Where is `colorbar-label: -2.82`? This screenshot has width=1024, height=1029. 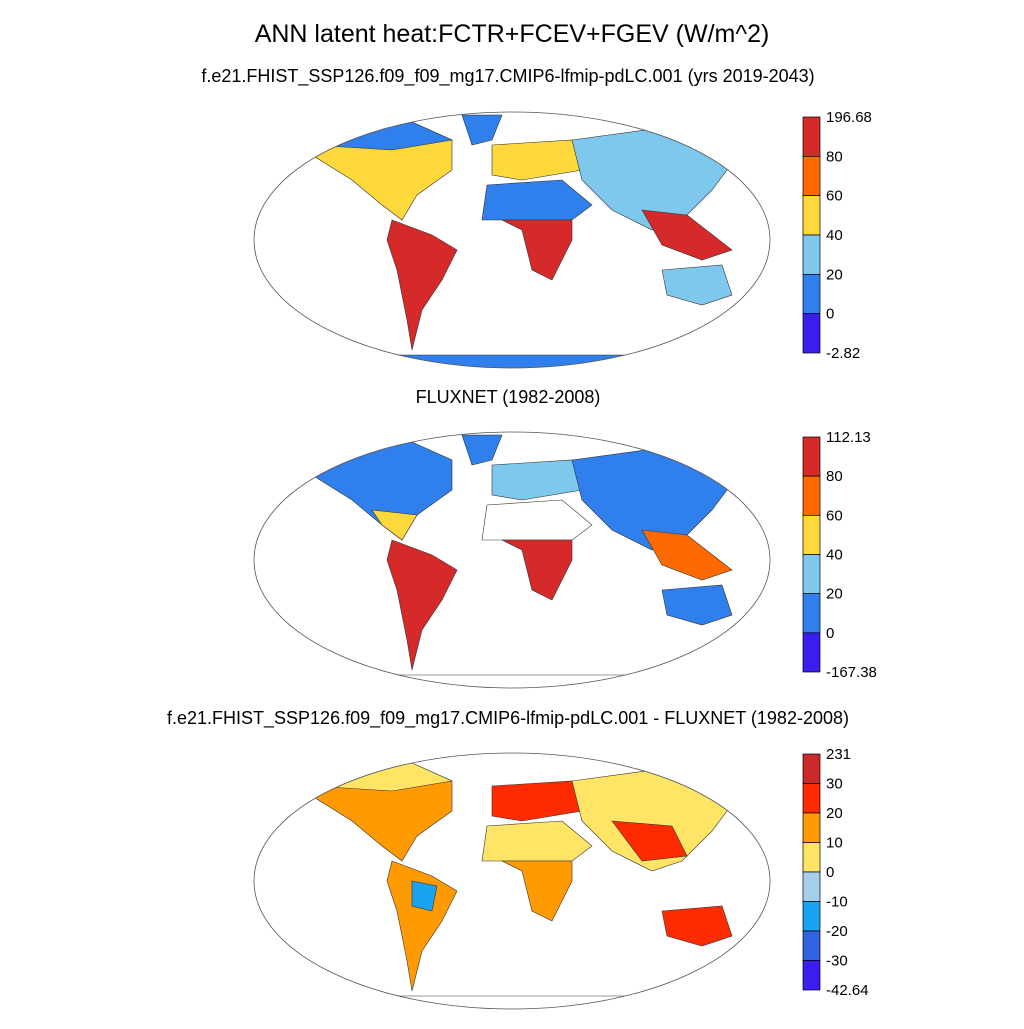 colorbar-label: -2.82 is located at coordinates (843, 353).